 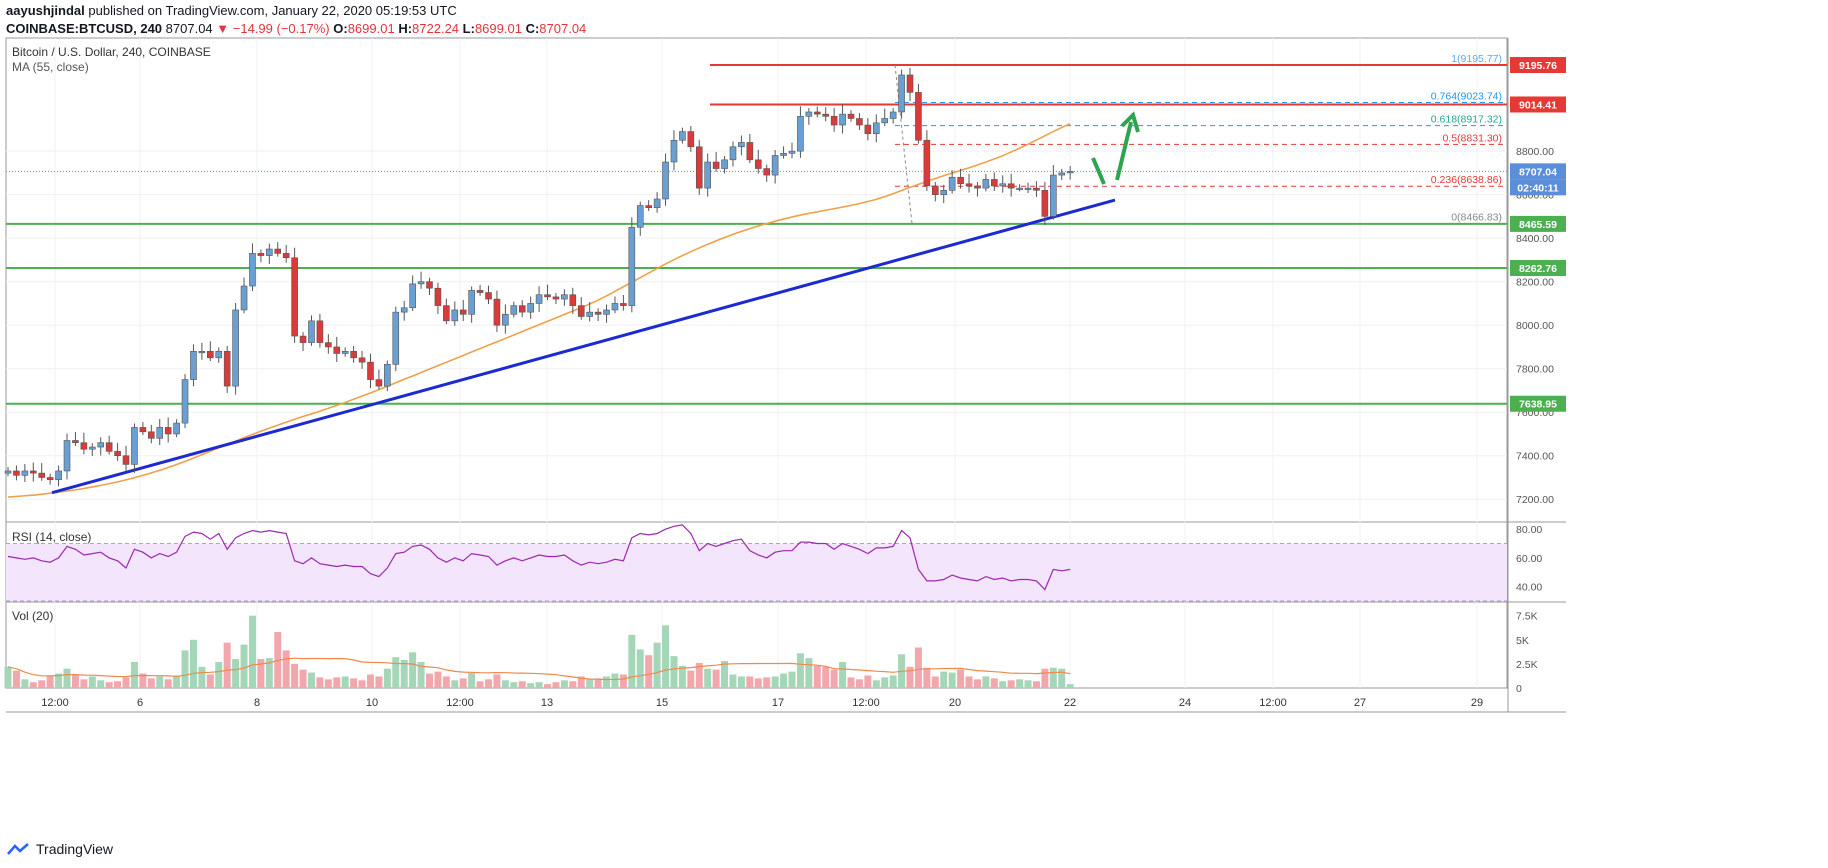 What do you see at coordinates (111, 52) in the screenshot?
I see `pane-title: Bitcoin / U.S. Dollar, 240, COINBASE` at bounding box center [111, 52].